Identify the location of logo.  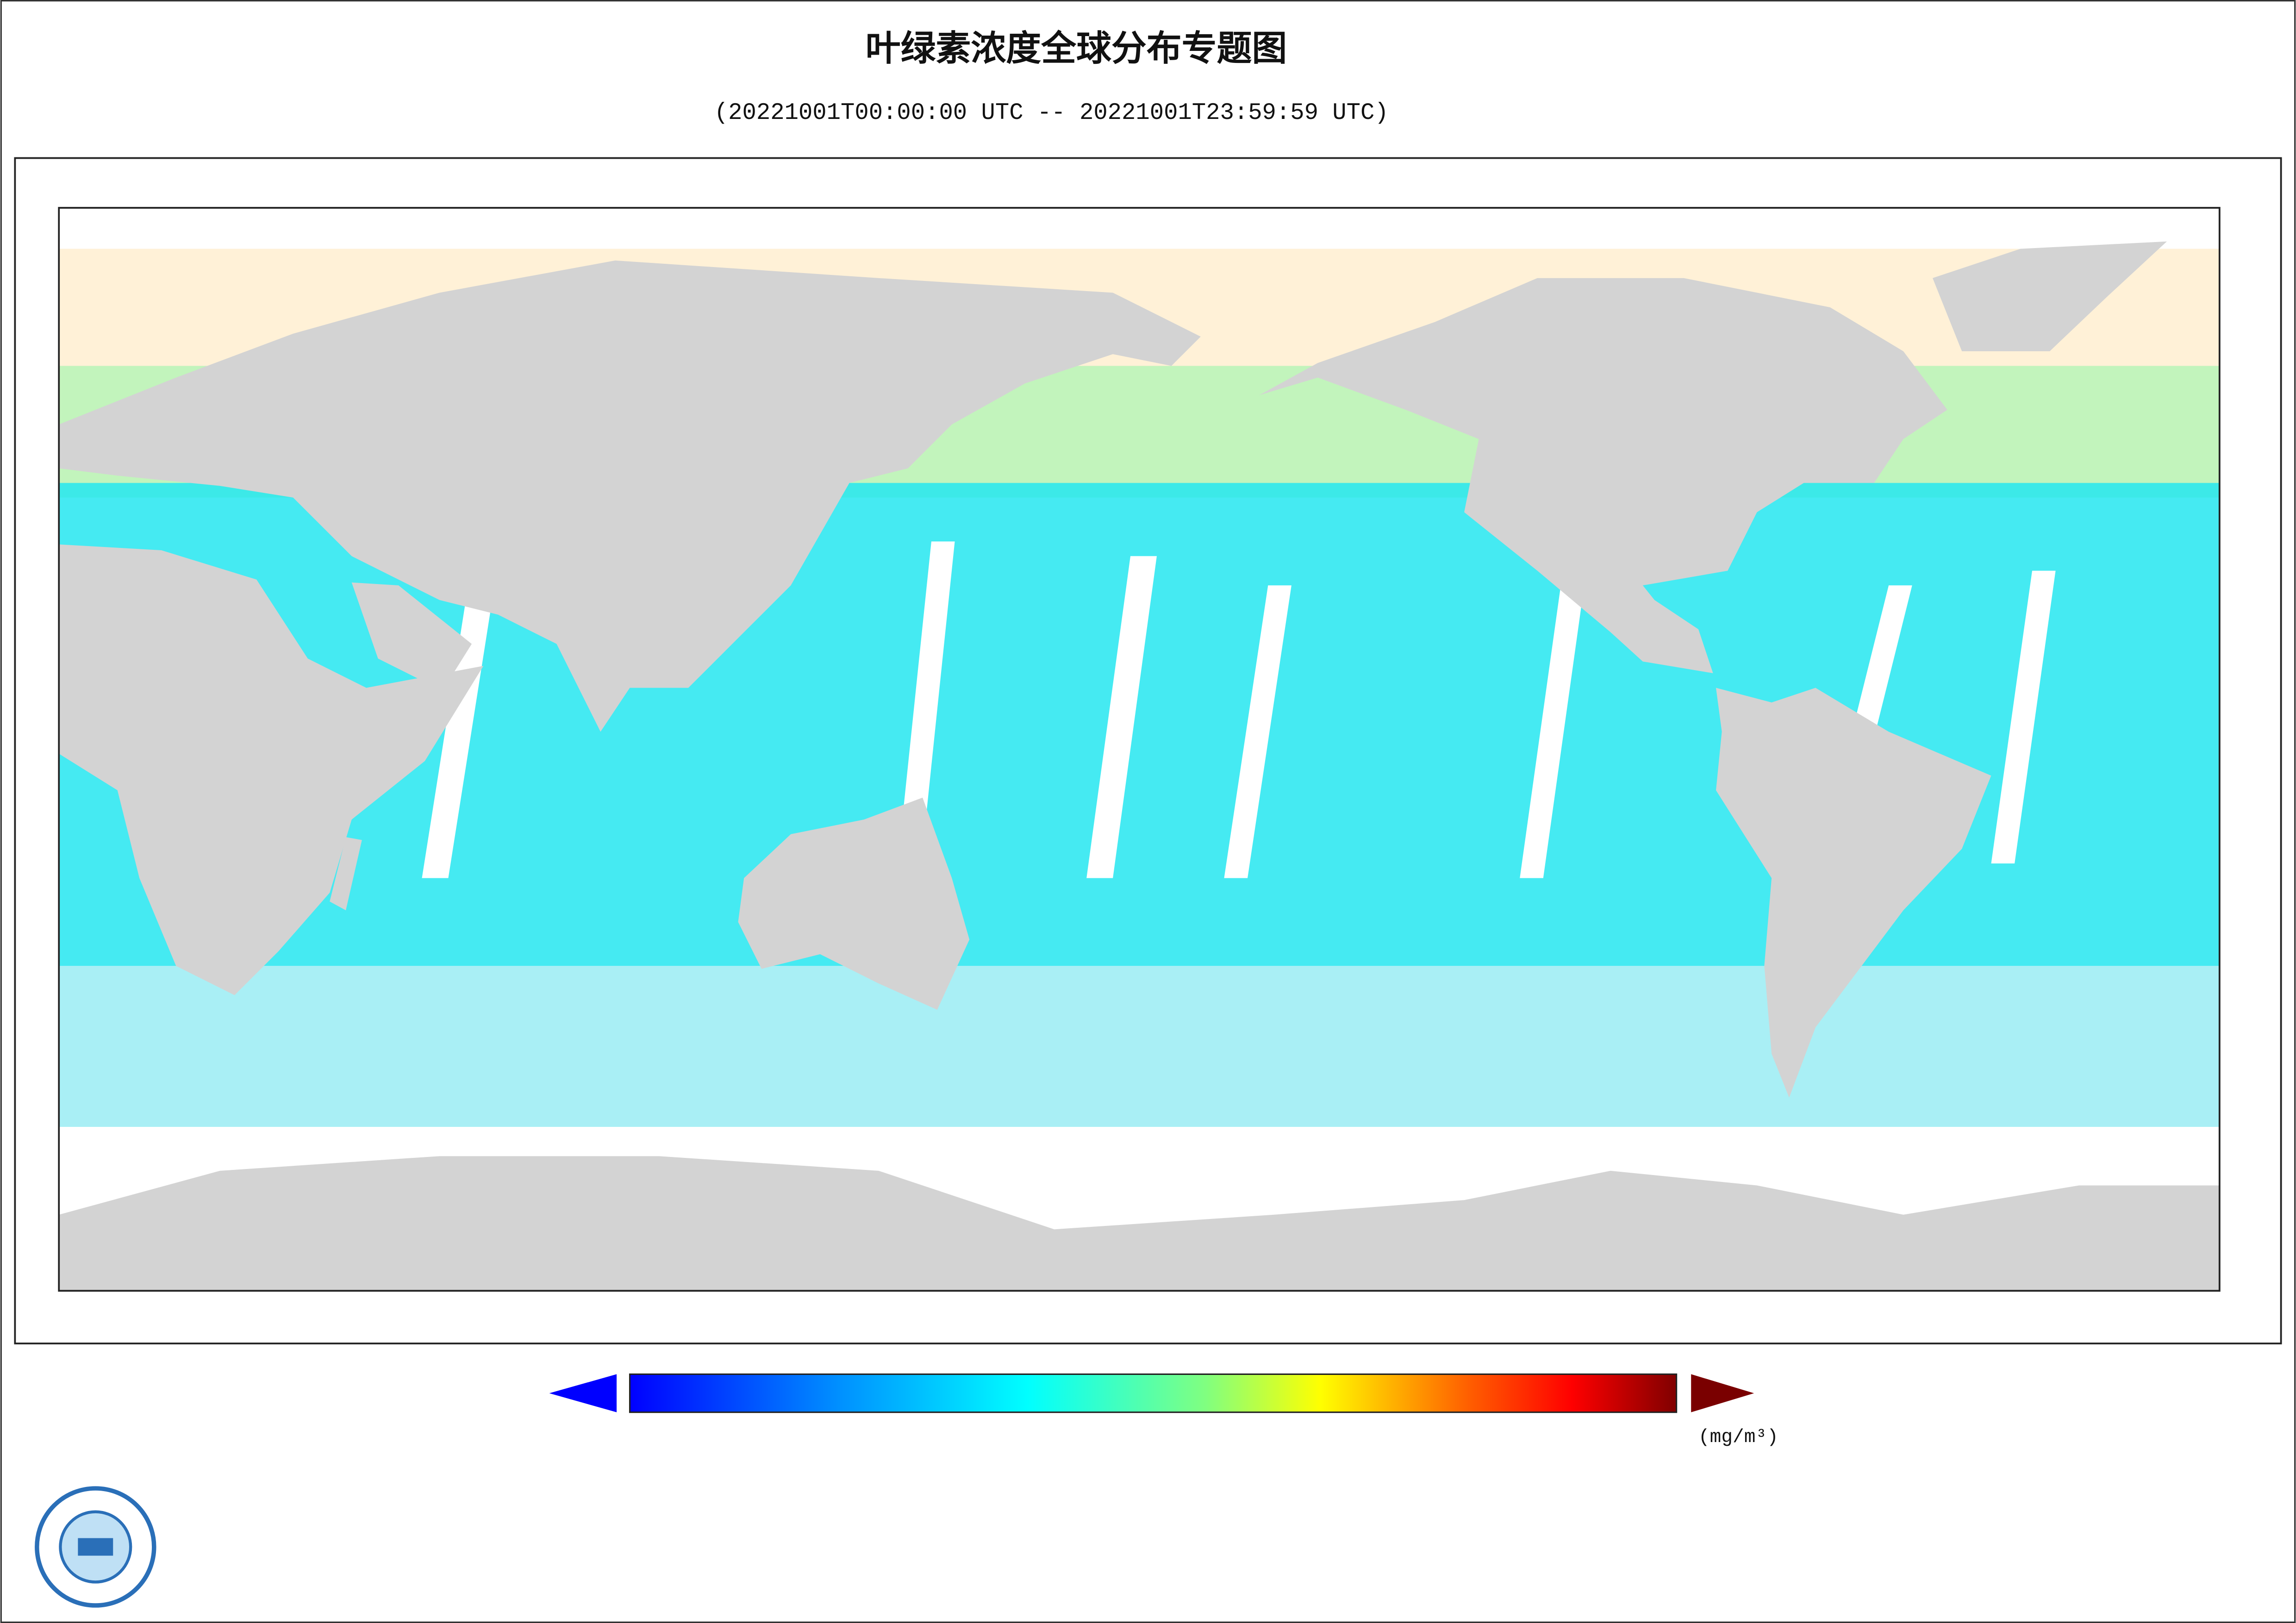
(95, 1547).